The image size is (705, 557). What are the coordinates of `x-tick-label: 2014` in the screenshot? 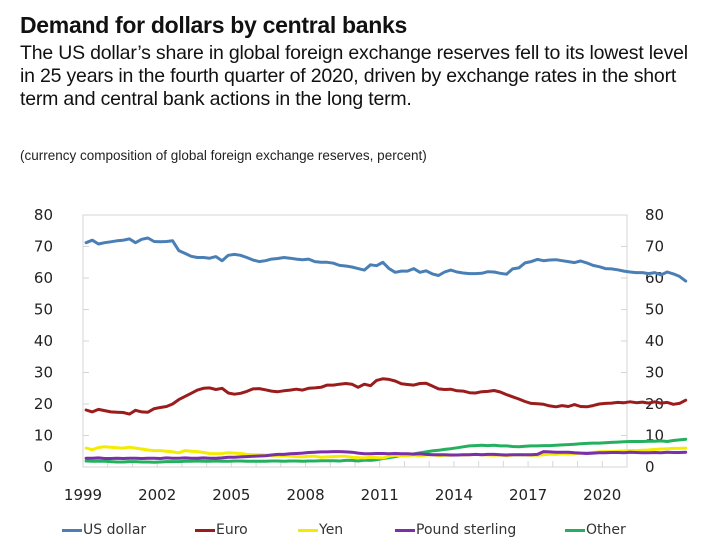 It's located at (454, 495).